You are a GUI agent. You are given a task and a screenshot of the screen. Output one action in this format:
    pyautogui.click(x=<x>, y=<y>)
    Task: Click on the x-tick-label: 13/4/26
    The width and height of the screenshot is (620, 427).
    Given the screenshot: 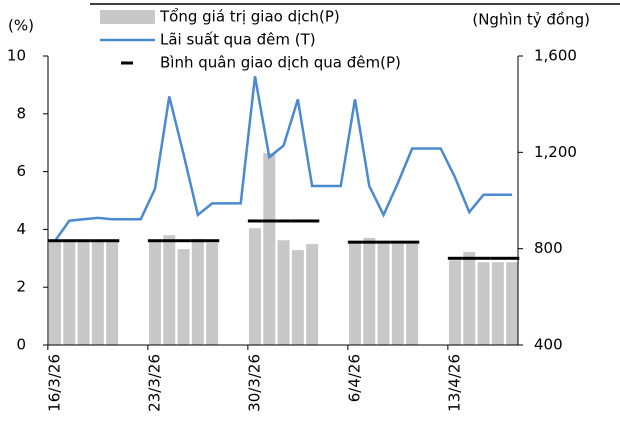 What is the action you would take?
    pyautogui.click(x=455, y=383)
    